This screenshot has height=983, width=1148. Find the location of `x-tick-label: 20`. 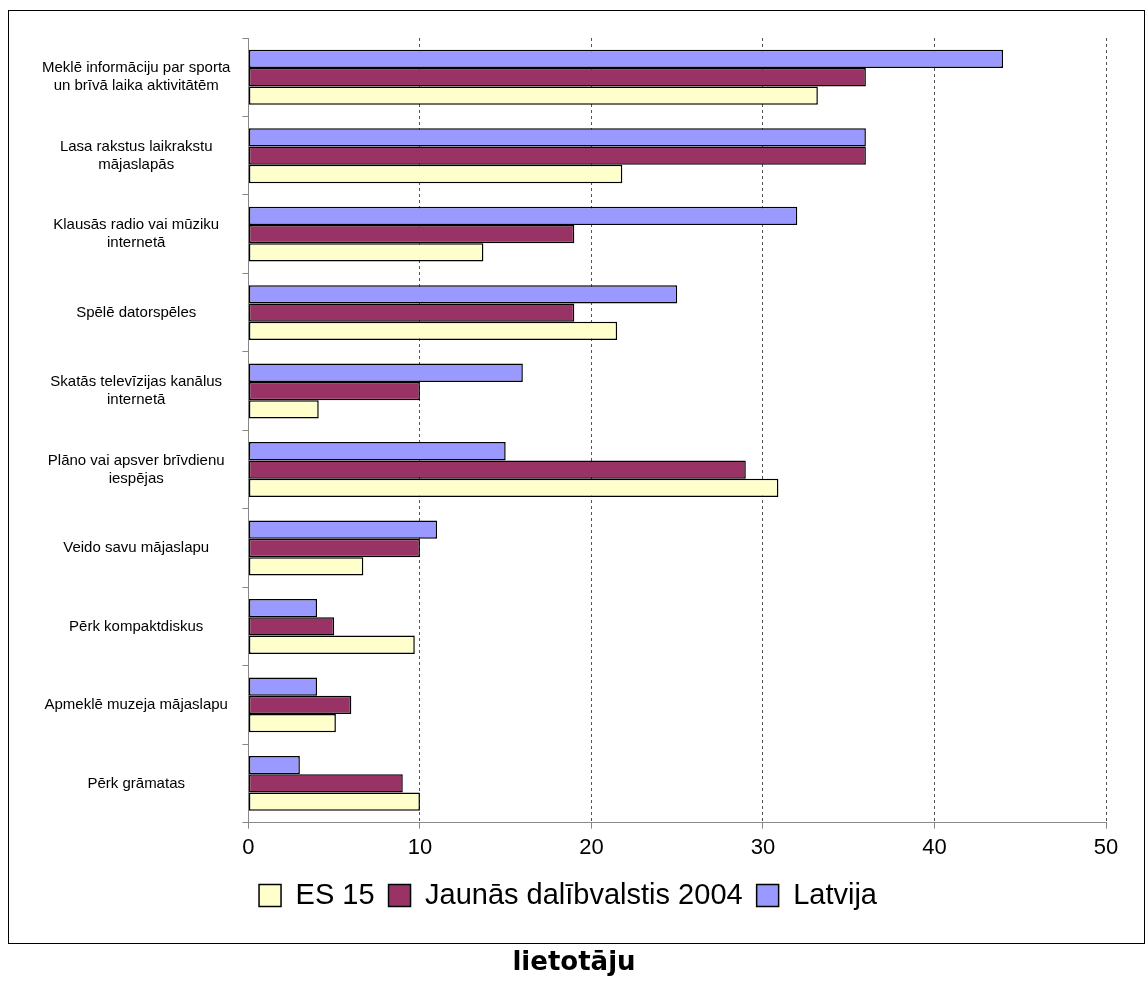

x-tick-label: 20 is located at coordinates (591, 846).